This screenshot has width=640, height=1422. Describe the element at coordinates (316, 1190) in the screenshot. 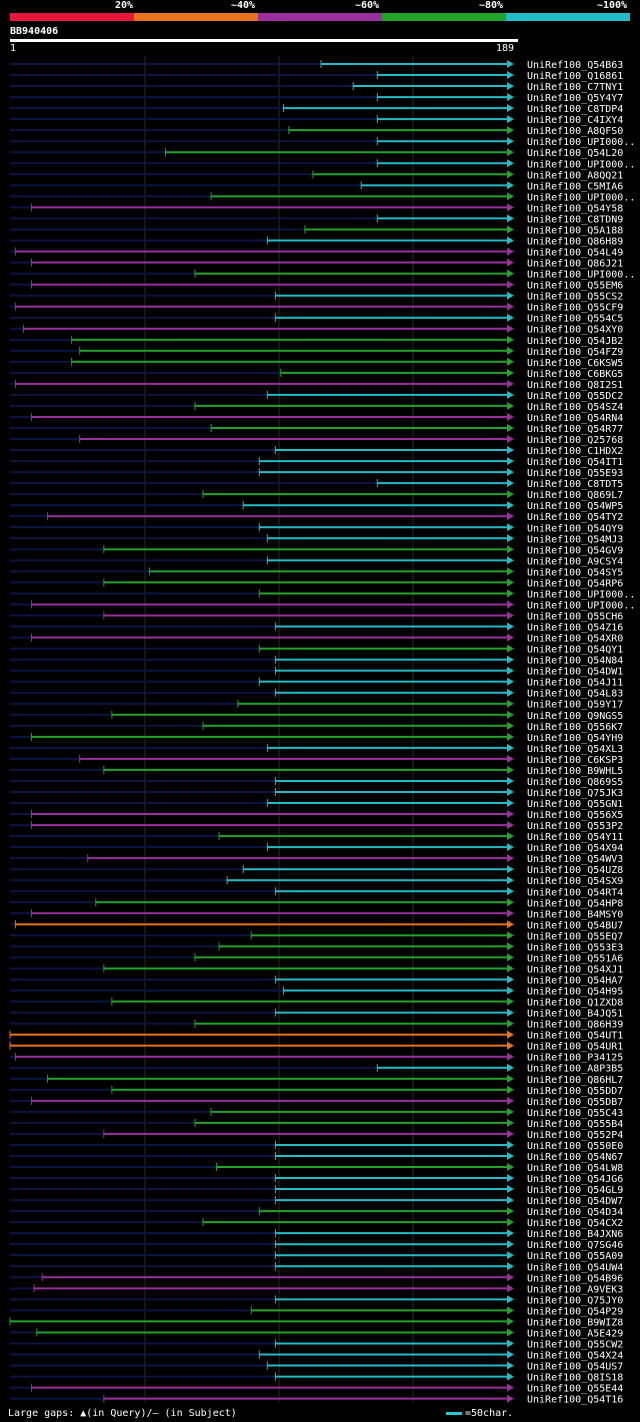

I see `hit-row: UniRef100_Q54GL9` at that location.